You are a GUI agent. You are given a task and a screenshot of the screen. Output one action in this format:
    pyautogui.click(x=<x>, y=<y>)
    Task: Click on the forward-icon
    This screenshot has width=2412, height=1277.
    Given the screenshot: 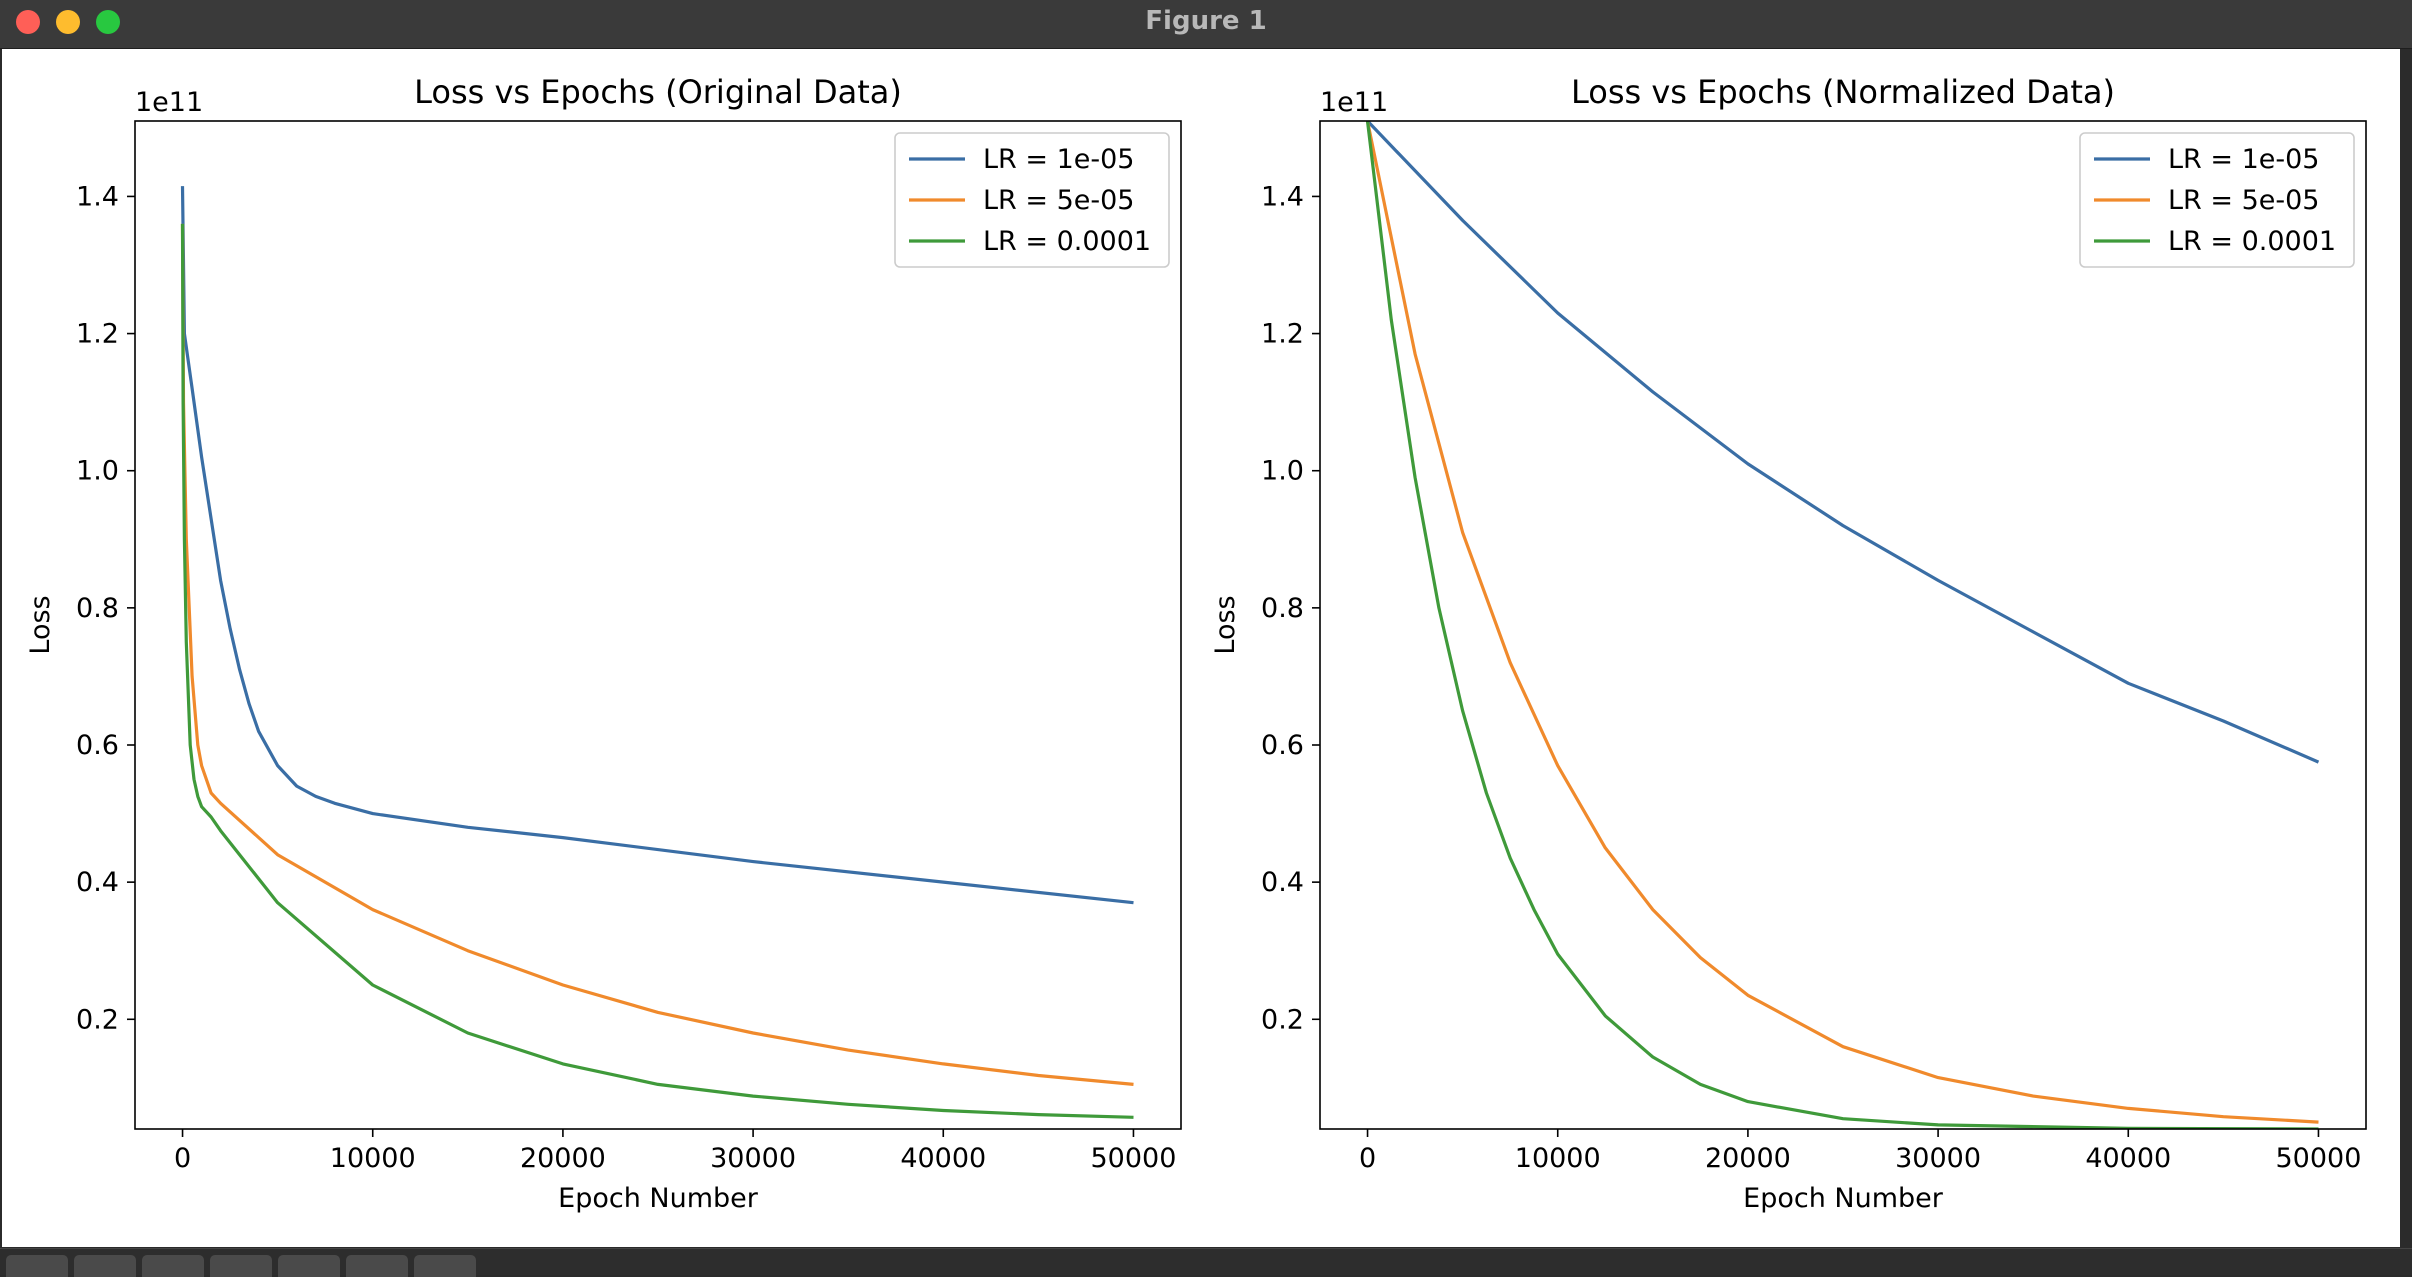 What is the action you would take?
    pyautogui.click(x=173, y=1266)
    